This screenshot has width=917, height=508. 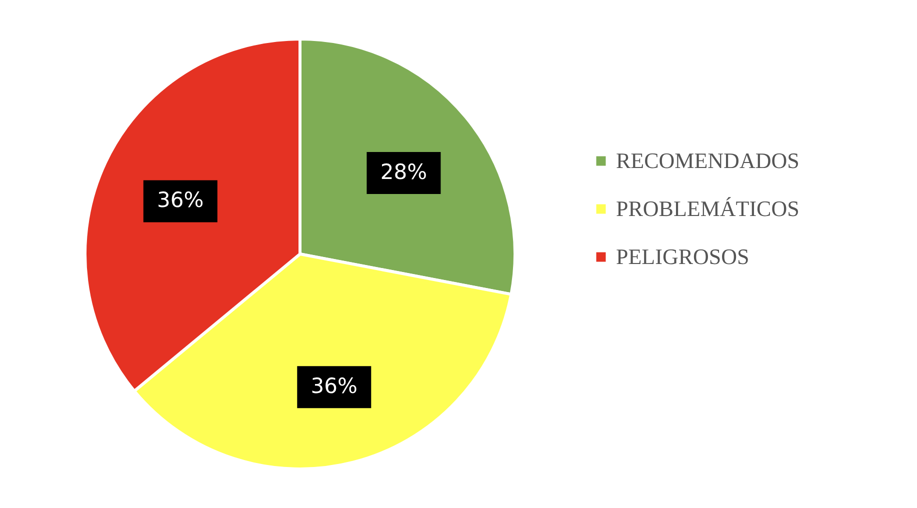 I want to click on legend-label: PELIGROSOS, so click(x=683, y=256).